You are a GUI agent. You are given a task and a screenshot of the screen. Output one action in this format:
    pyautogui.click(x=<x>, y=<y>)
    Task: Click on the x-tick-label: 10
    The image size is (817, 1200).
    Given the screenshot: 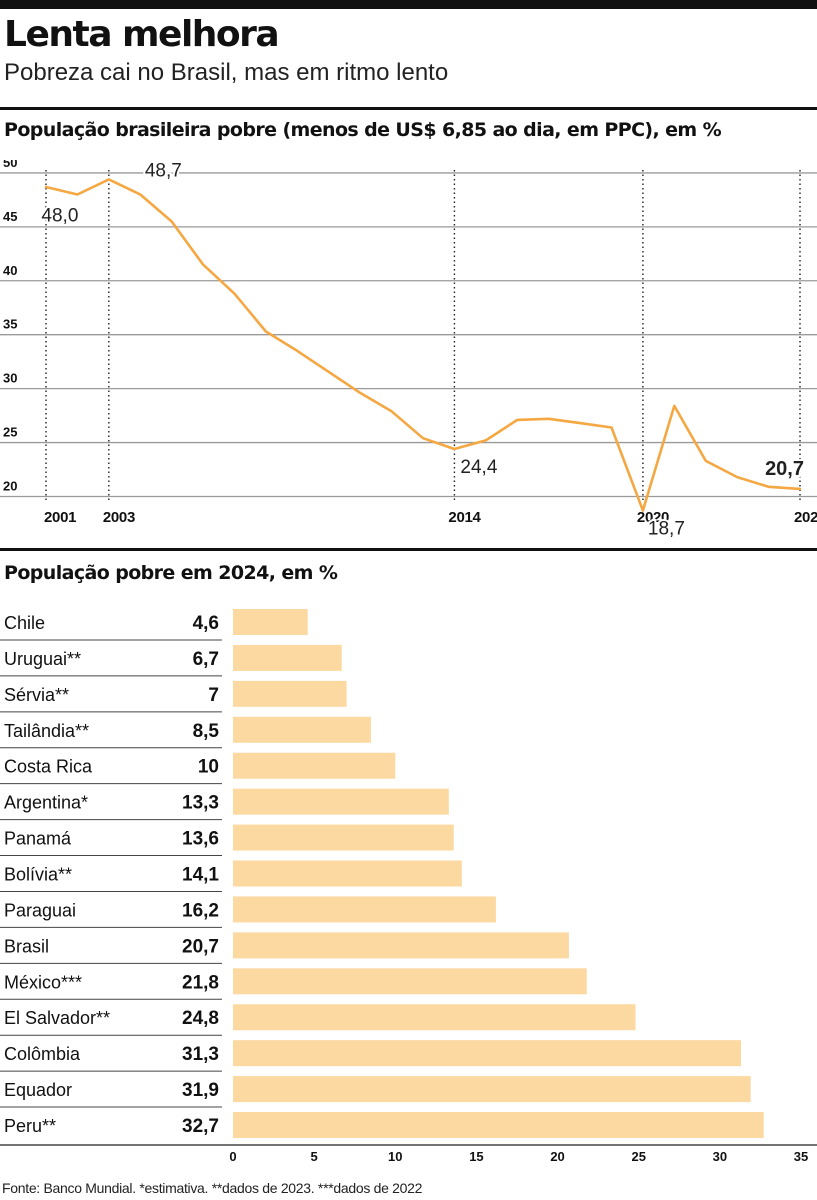 What is the action you would take?
    pyautogui.click(x=395, y=1156)
    